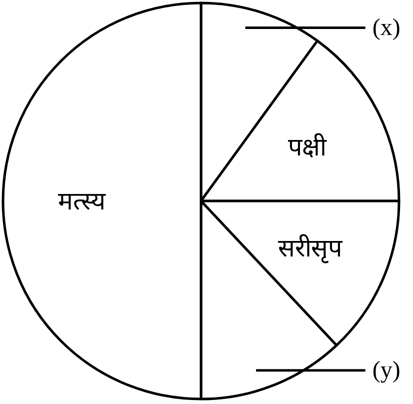 This screenshot has width=413, height=404. Describe the element at coordinates (386, 27) in the screenshot. I see `slice-label: (x)` at that location.